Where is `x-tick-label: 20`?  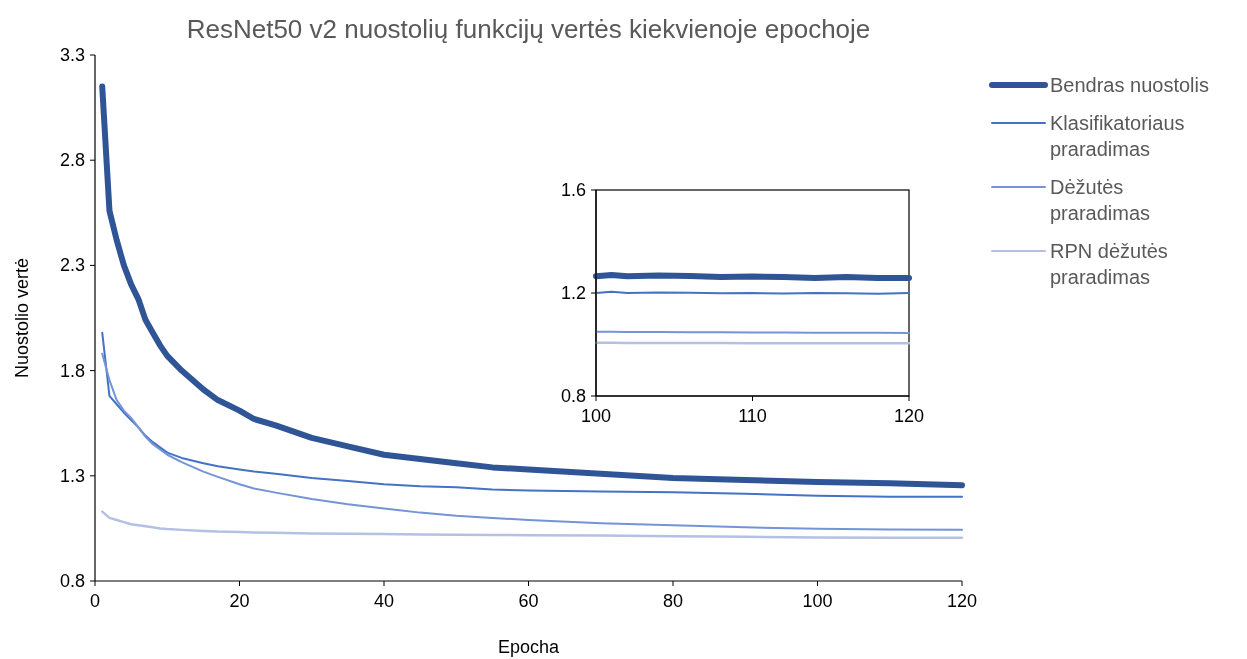
x-tick-label: 20 is located at coordinates (239, 601).